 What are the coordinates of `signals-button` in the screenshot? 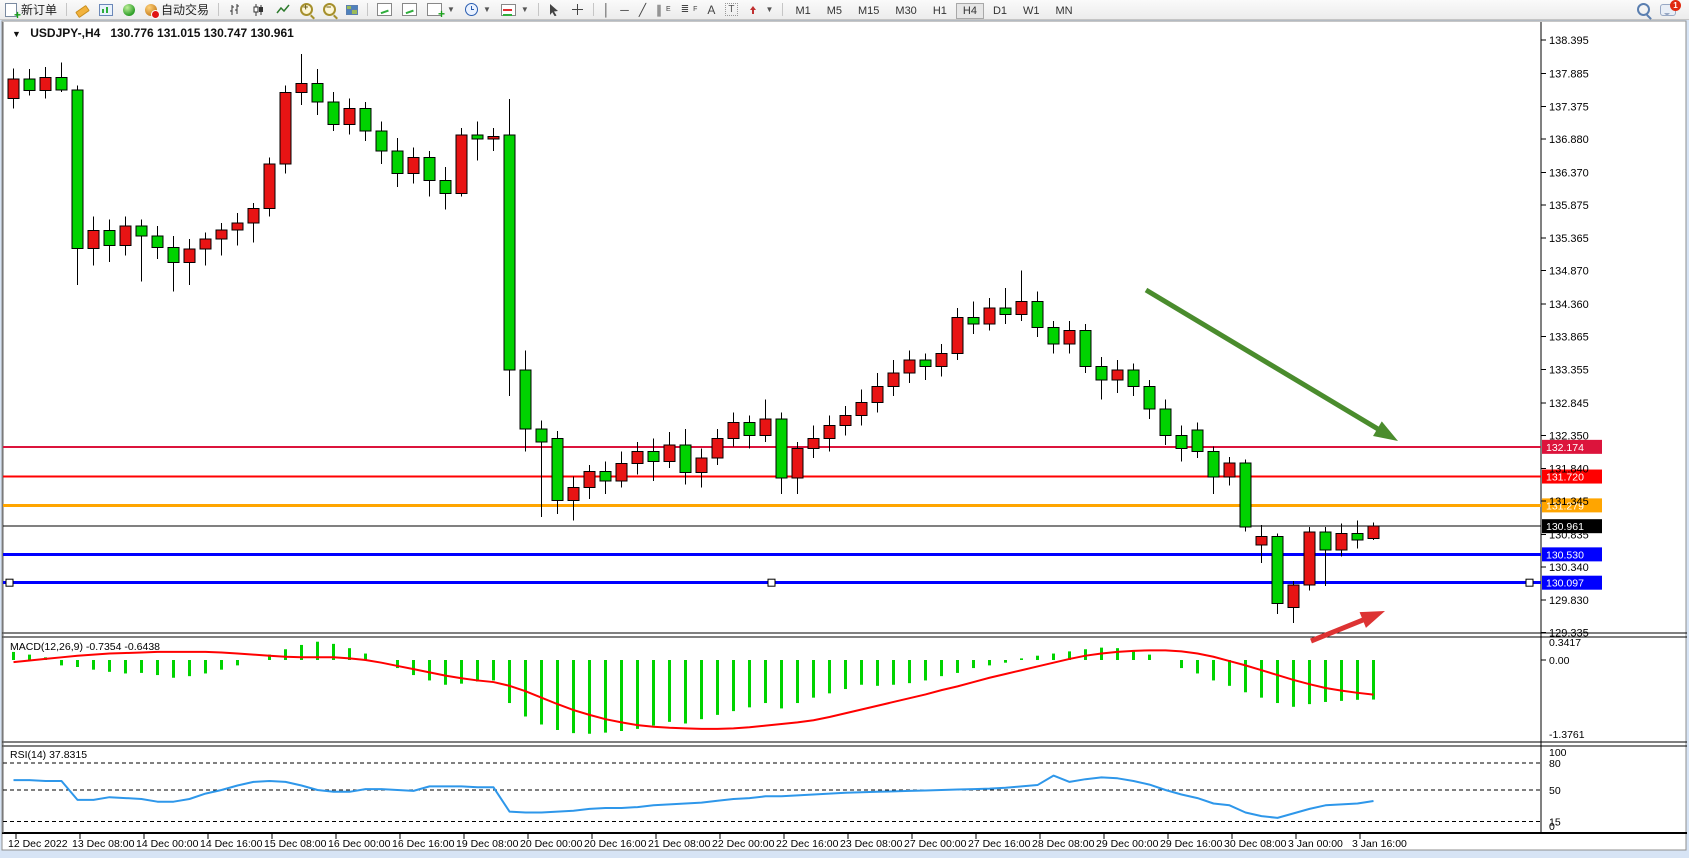 It's located at (129, 9).